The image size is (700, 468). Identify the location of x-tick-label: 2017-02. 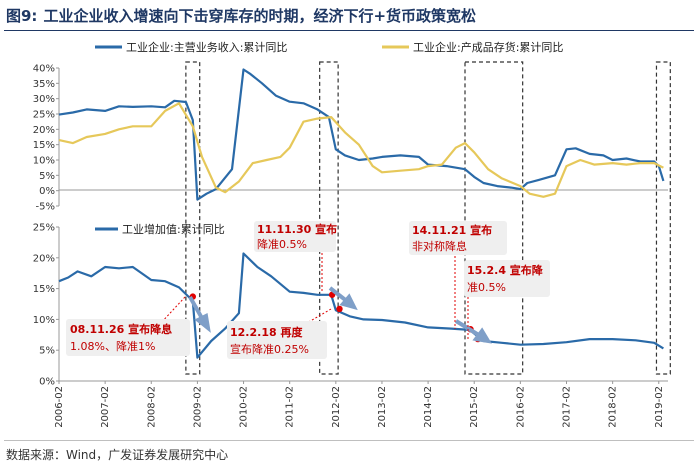
(567, 407).